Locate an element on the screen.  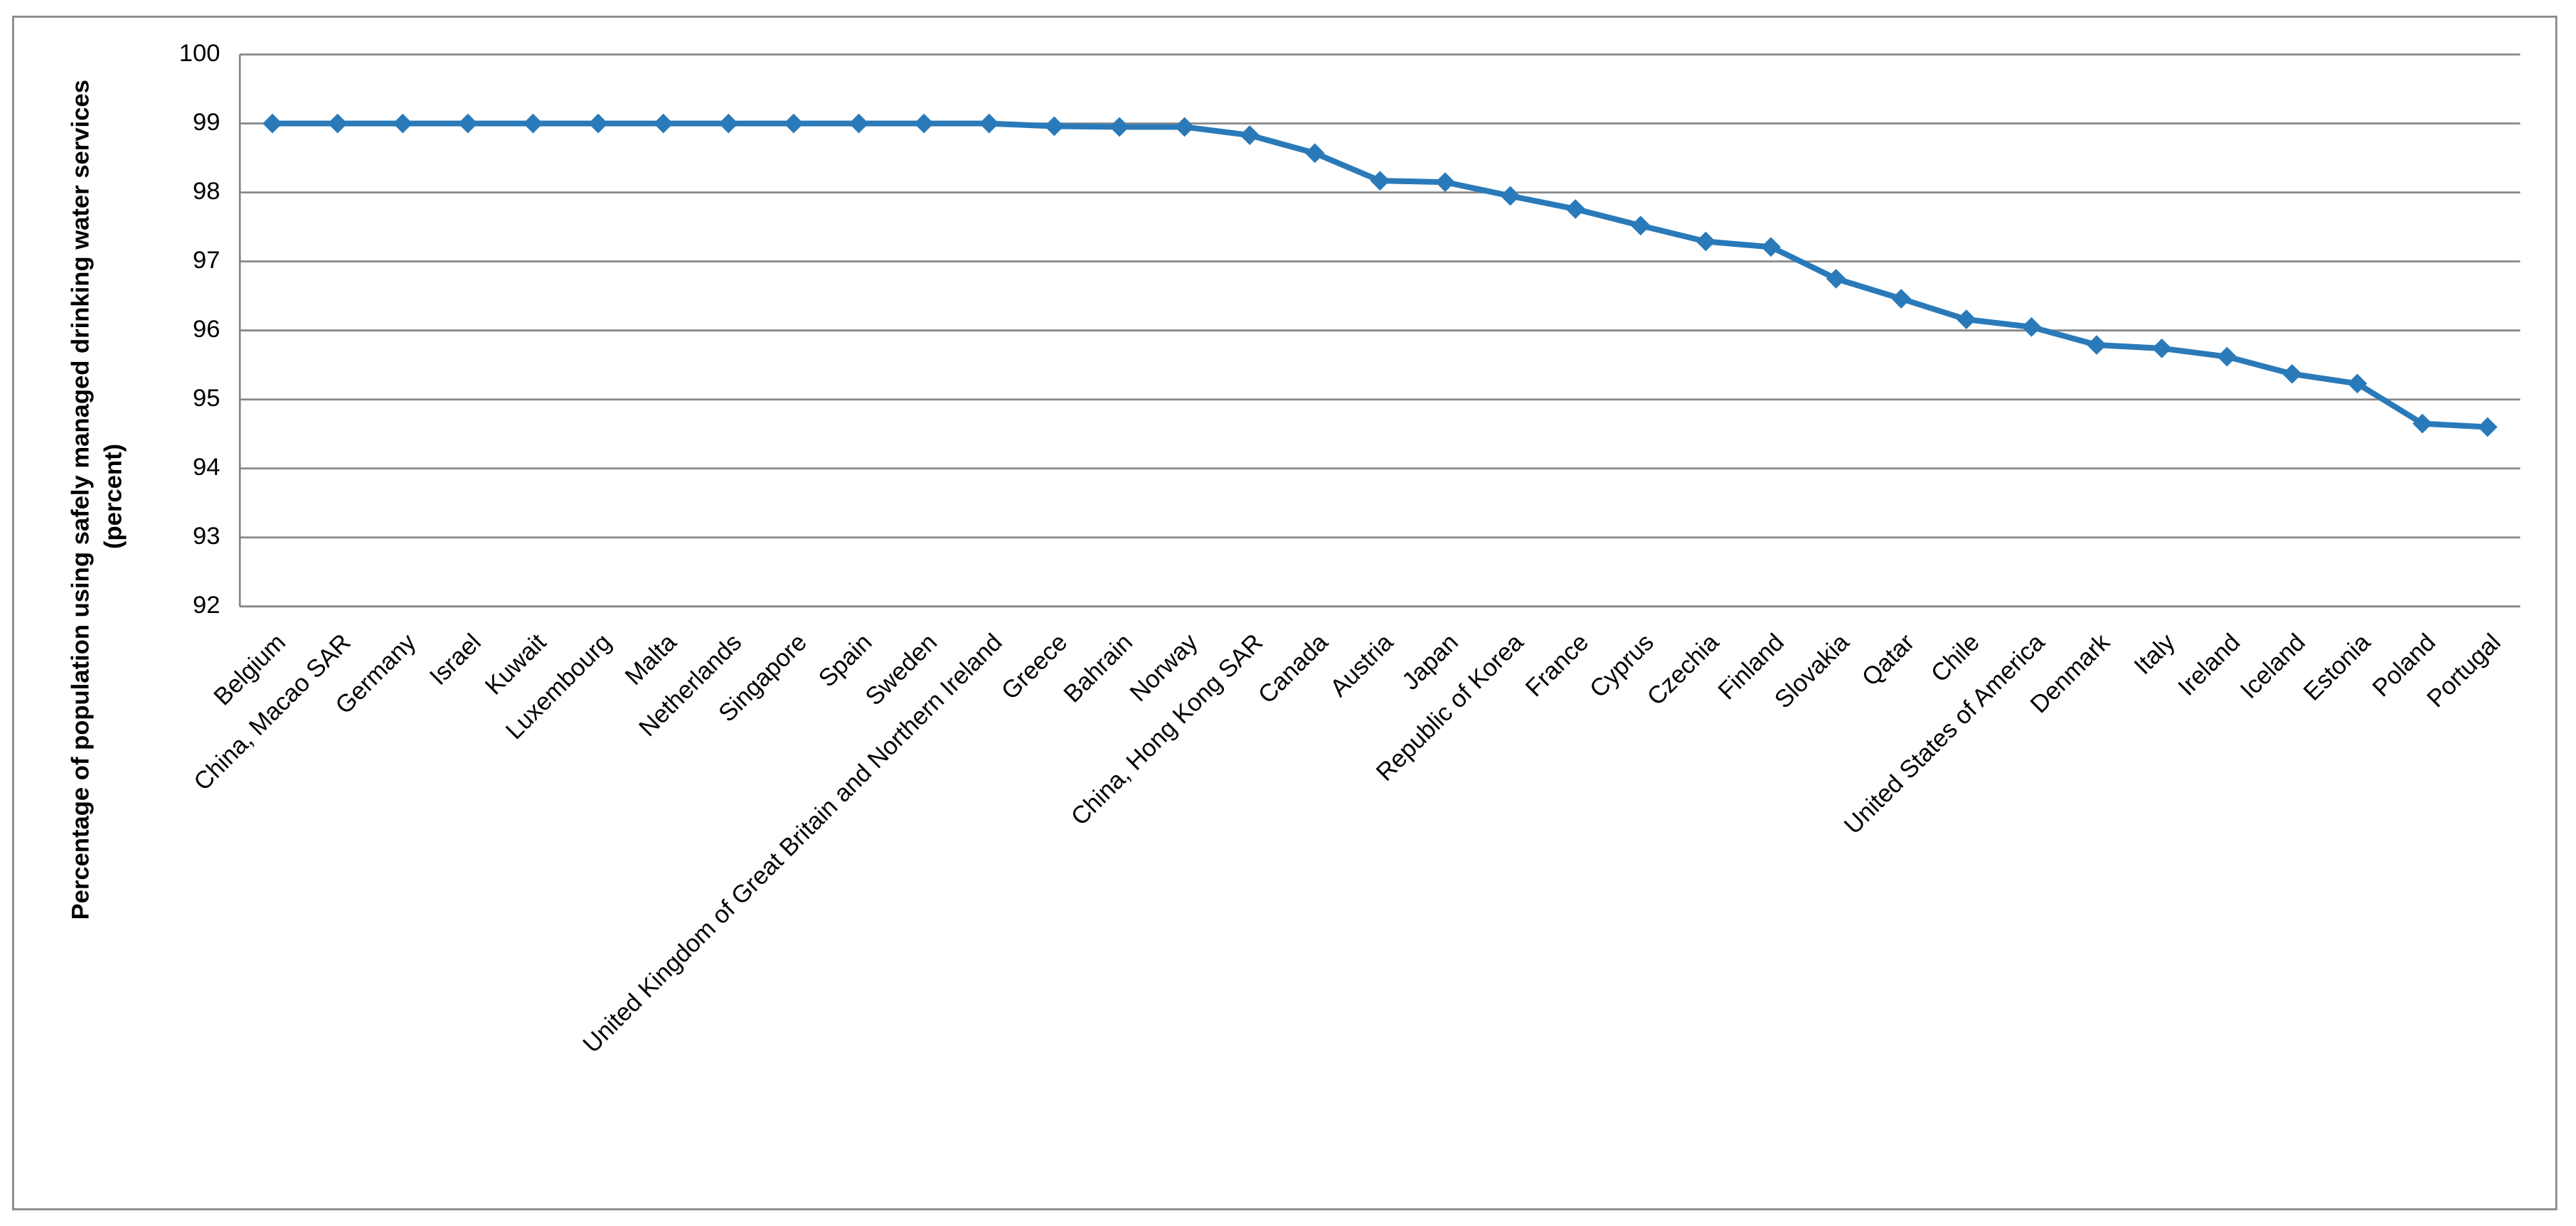
y-tick-label: 98 is located at coordinates (206, 191).